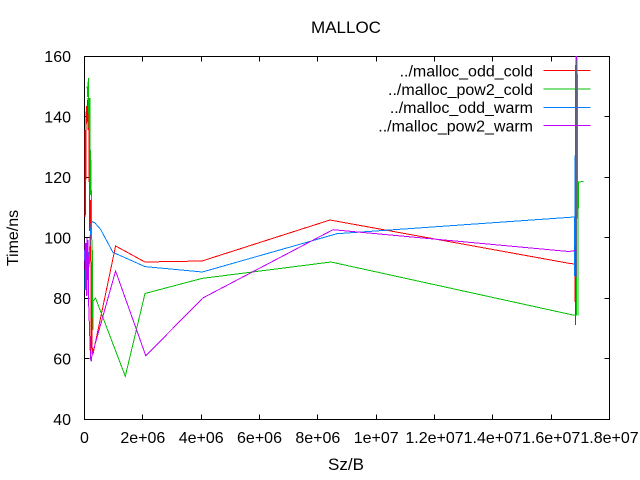 This screenshot has width=640, height=480. Describe the element at coordinates (455, 126) in the screenshot. I see `svg-text: ../malloc_pow2_warm` at that location.